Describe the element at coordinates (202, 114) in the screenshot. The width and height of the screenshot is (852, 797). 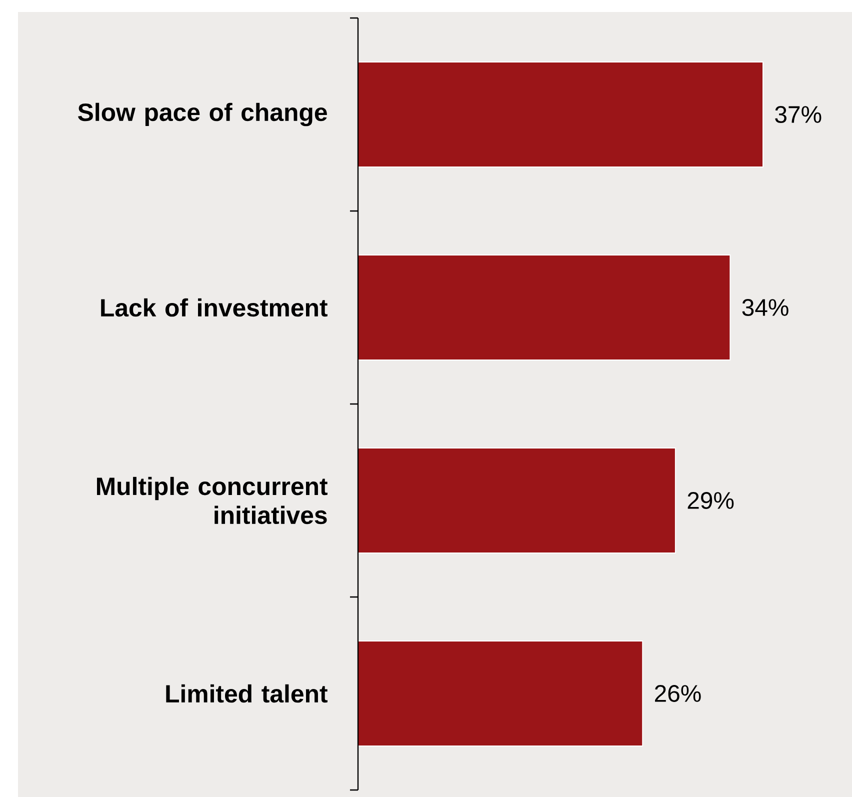
I see `y-tick-label: Slow pace of change` at that location.